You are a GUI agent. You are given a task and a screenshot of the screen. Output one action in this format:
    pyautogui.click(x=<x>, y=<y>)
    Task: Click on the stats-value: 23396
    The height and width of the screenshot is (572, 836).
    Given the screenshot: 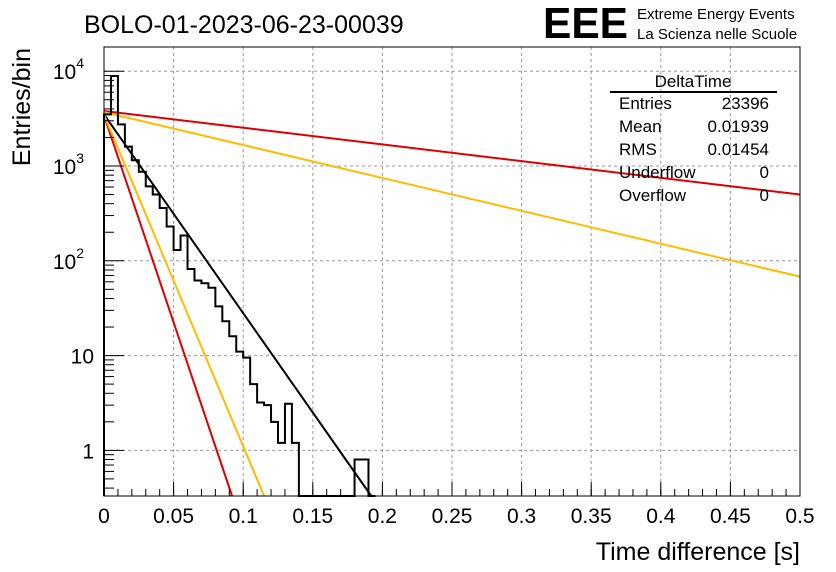 What is the action you would take?
    pyautogui.click(x=745, y=103)
    